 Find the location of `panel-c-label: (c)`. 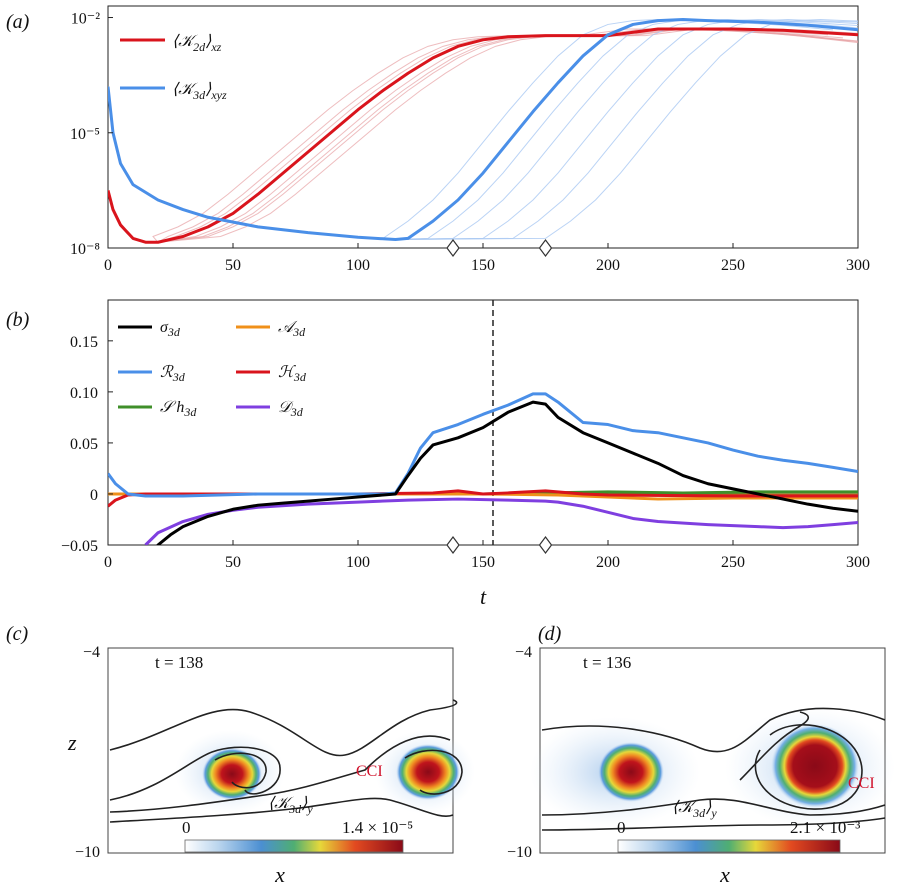

panel-c-label: (c) is located at coordinates (17, 634).